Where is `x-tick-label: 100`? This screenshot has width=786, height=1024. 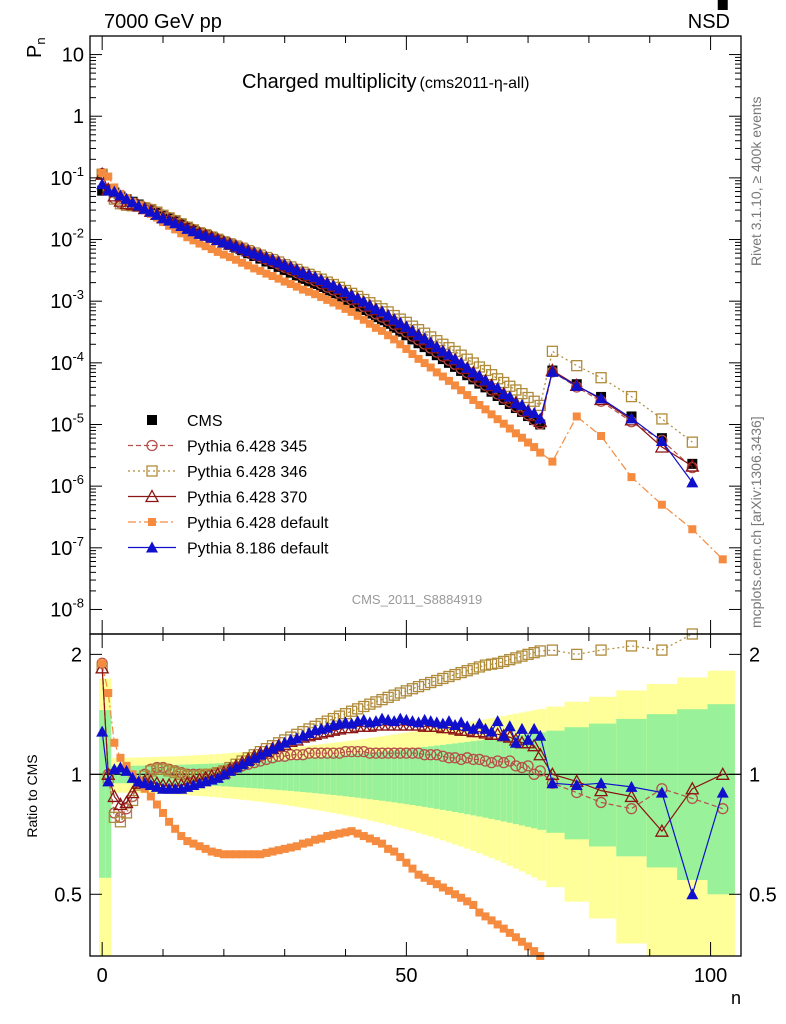 x-tick-label: 100 is located at coordinates (710, 976).